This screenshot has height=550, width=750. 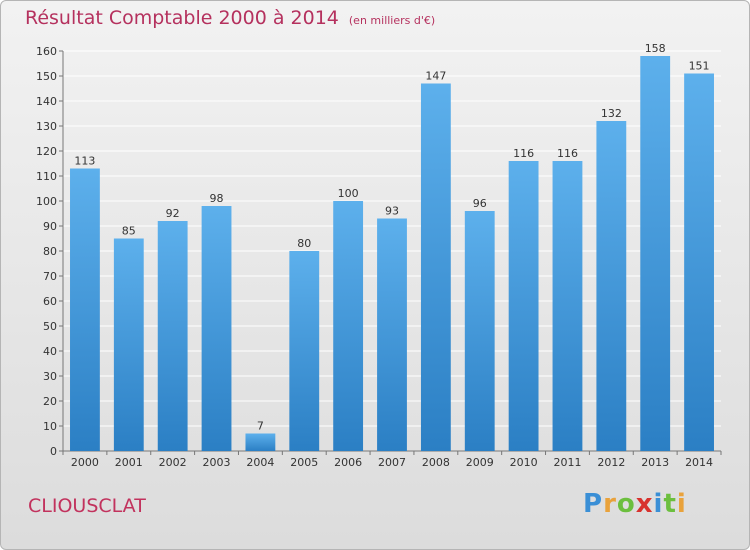 What do you see at coordinates (699, 66) in the screenshot?
I see `data-label: 151` at bounding box center [699, 66].